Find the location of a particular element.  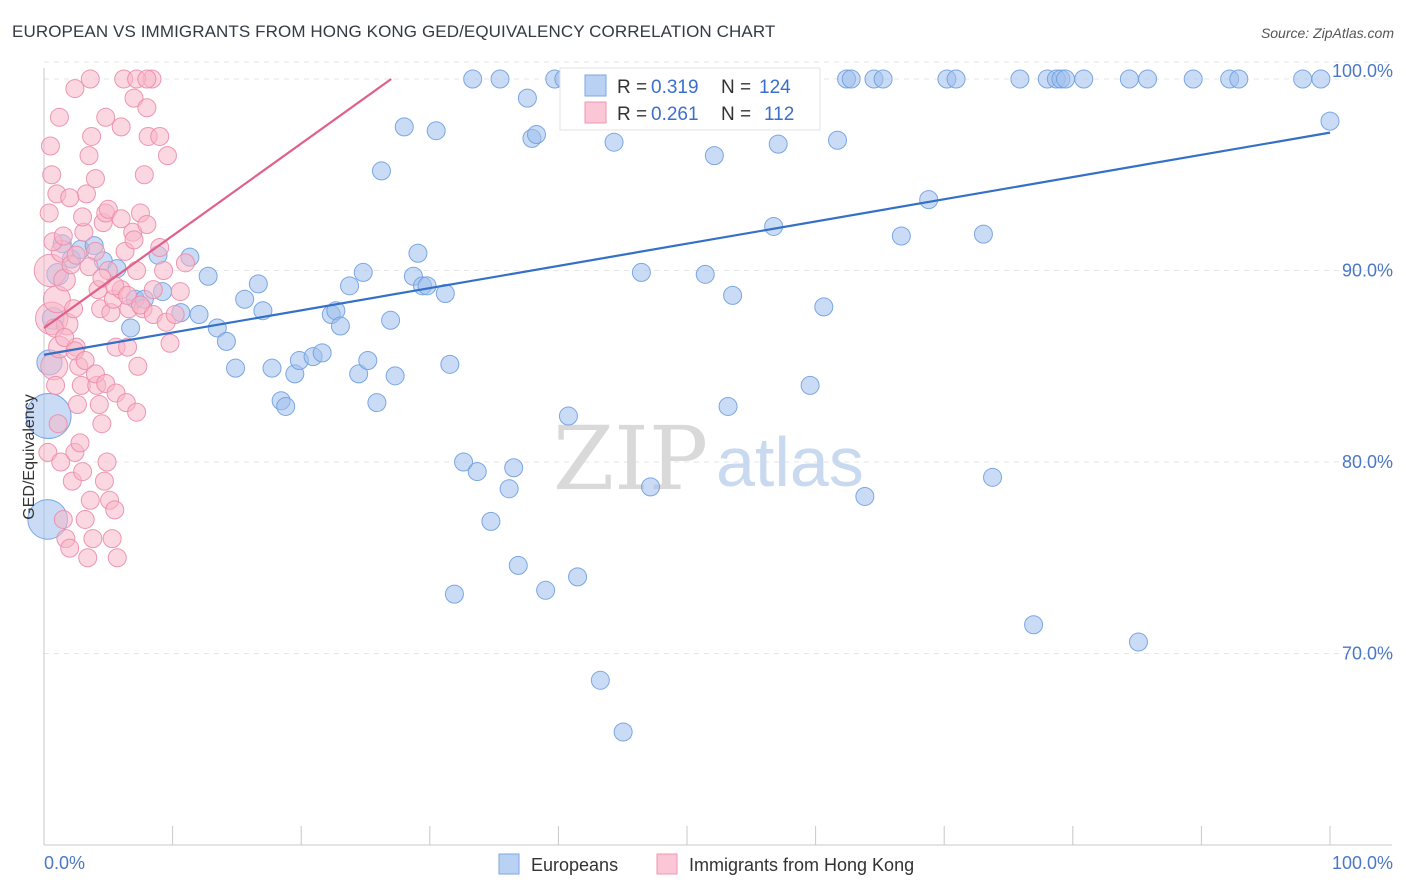

x-tick-labels: 0.0% 100.0% is located at coordinates (718, 863).